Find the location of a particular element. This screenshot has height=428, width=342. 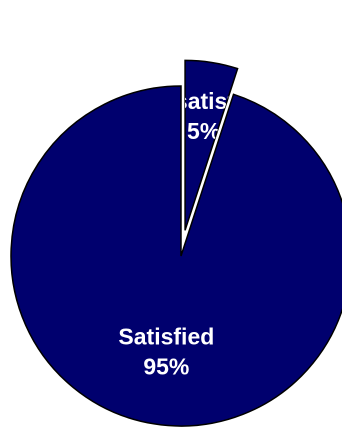

pie-slice-dissatisfied is located at coordinates (211, 145).